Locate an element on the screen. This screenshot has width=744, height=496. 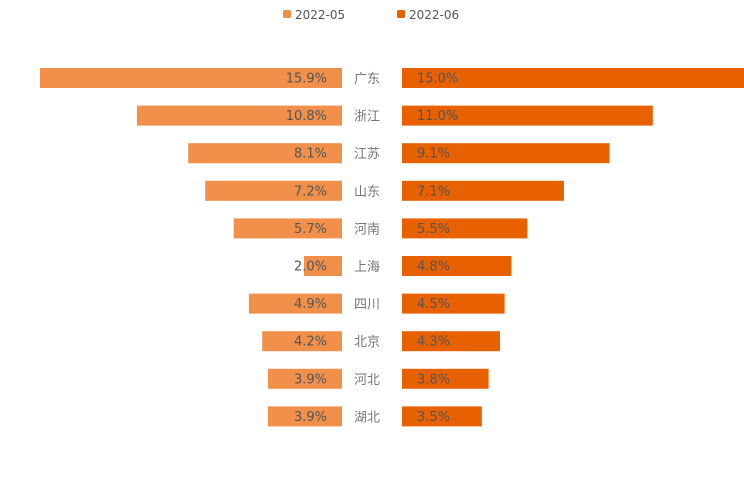
category-label-4: 河南 is located at coordinates (367, 229).